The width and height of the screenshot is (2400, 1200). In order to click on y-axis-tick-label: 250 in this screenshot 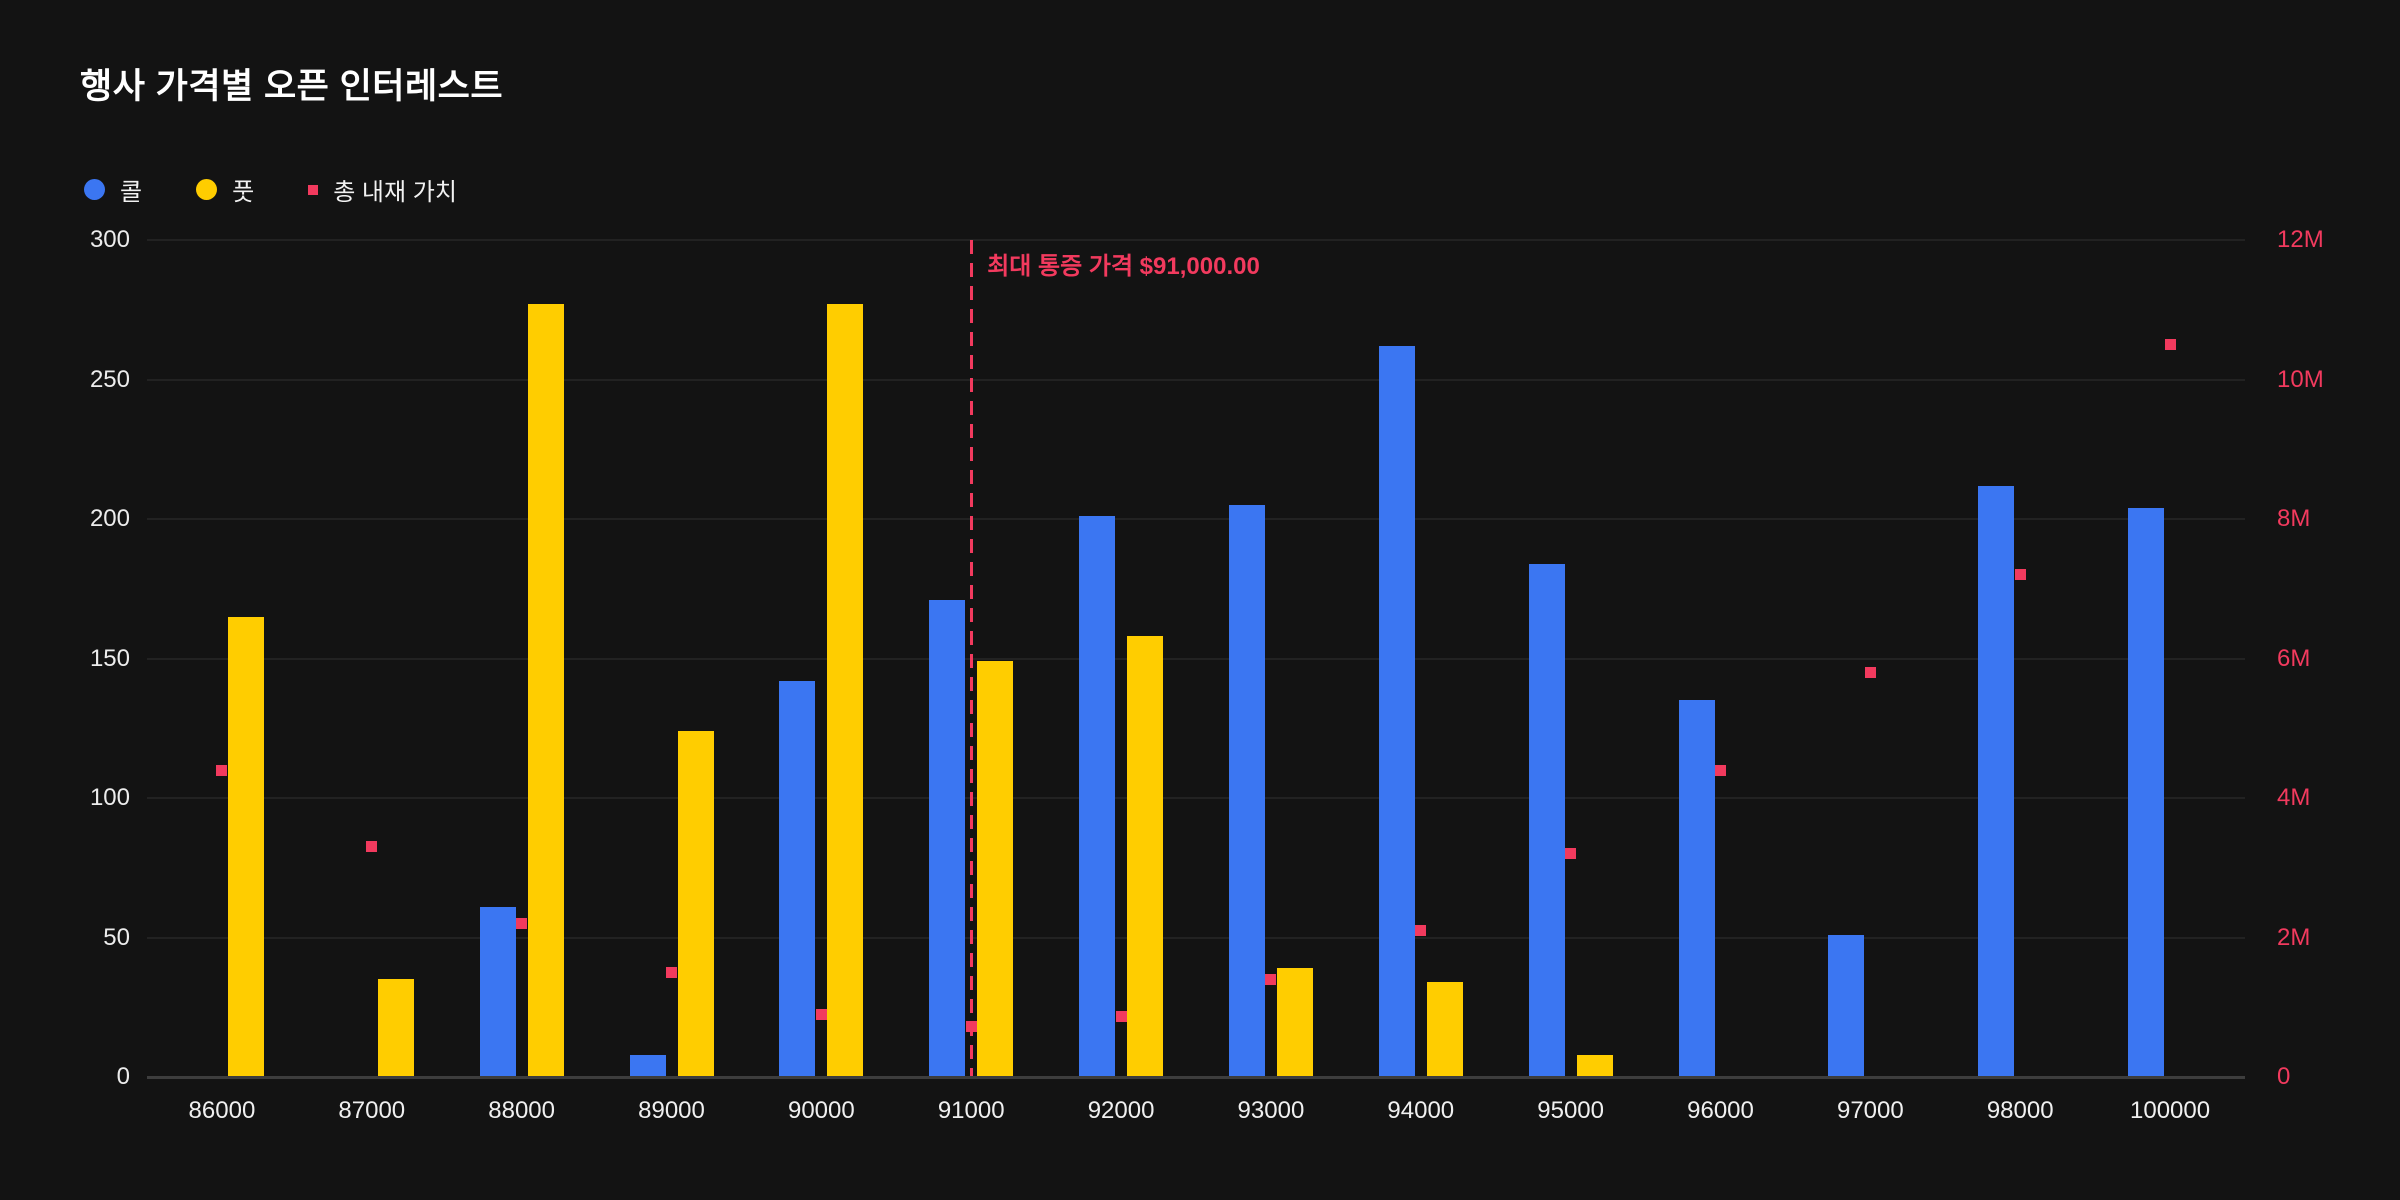, I will do `click(109, 379)`.